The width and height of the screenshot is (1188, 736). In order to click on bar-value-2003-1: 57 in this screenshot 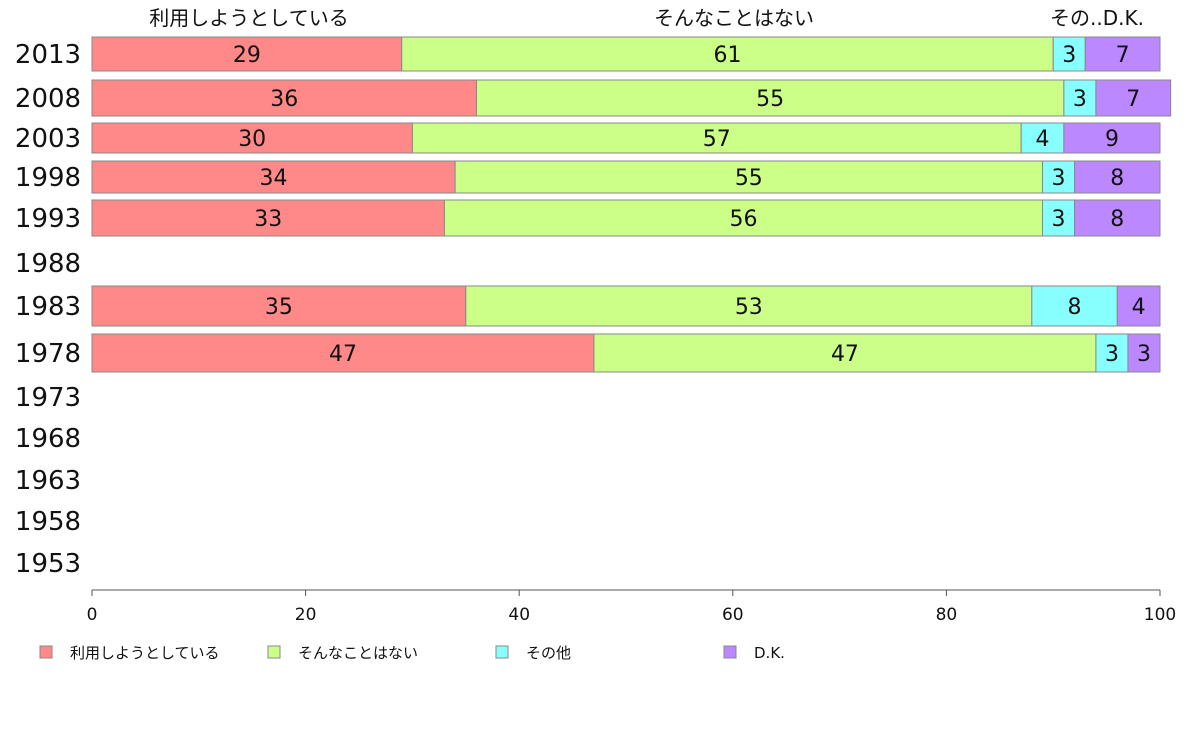, I will do `click(717, 139)`.